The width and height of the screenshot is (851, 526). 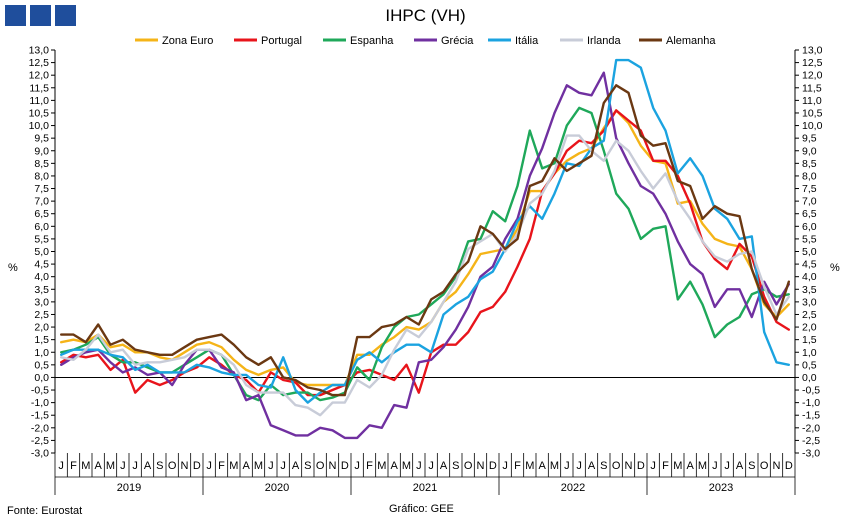 What do you see at coordinates (41, 315) in the screenshot?
I see `y-tick-label-left: 2,5` at bounding box center [41, 315].